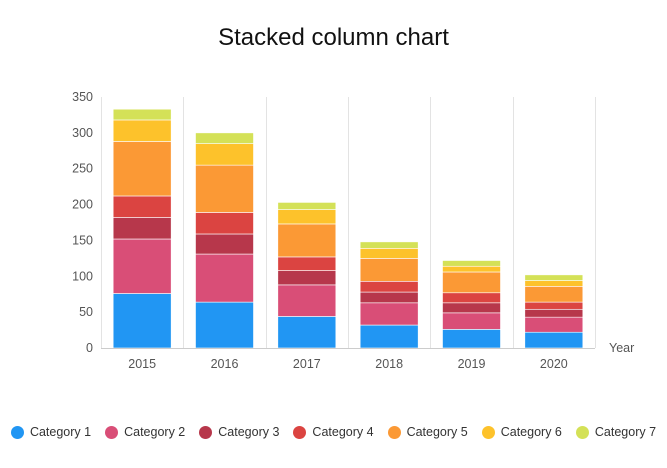  I want to click on y-tick-label: 300, so click(82, 133).